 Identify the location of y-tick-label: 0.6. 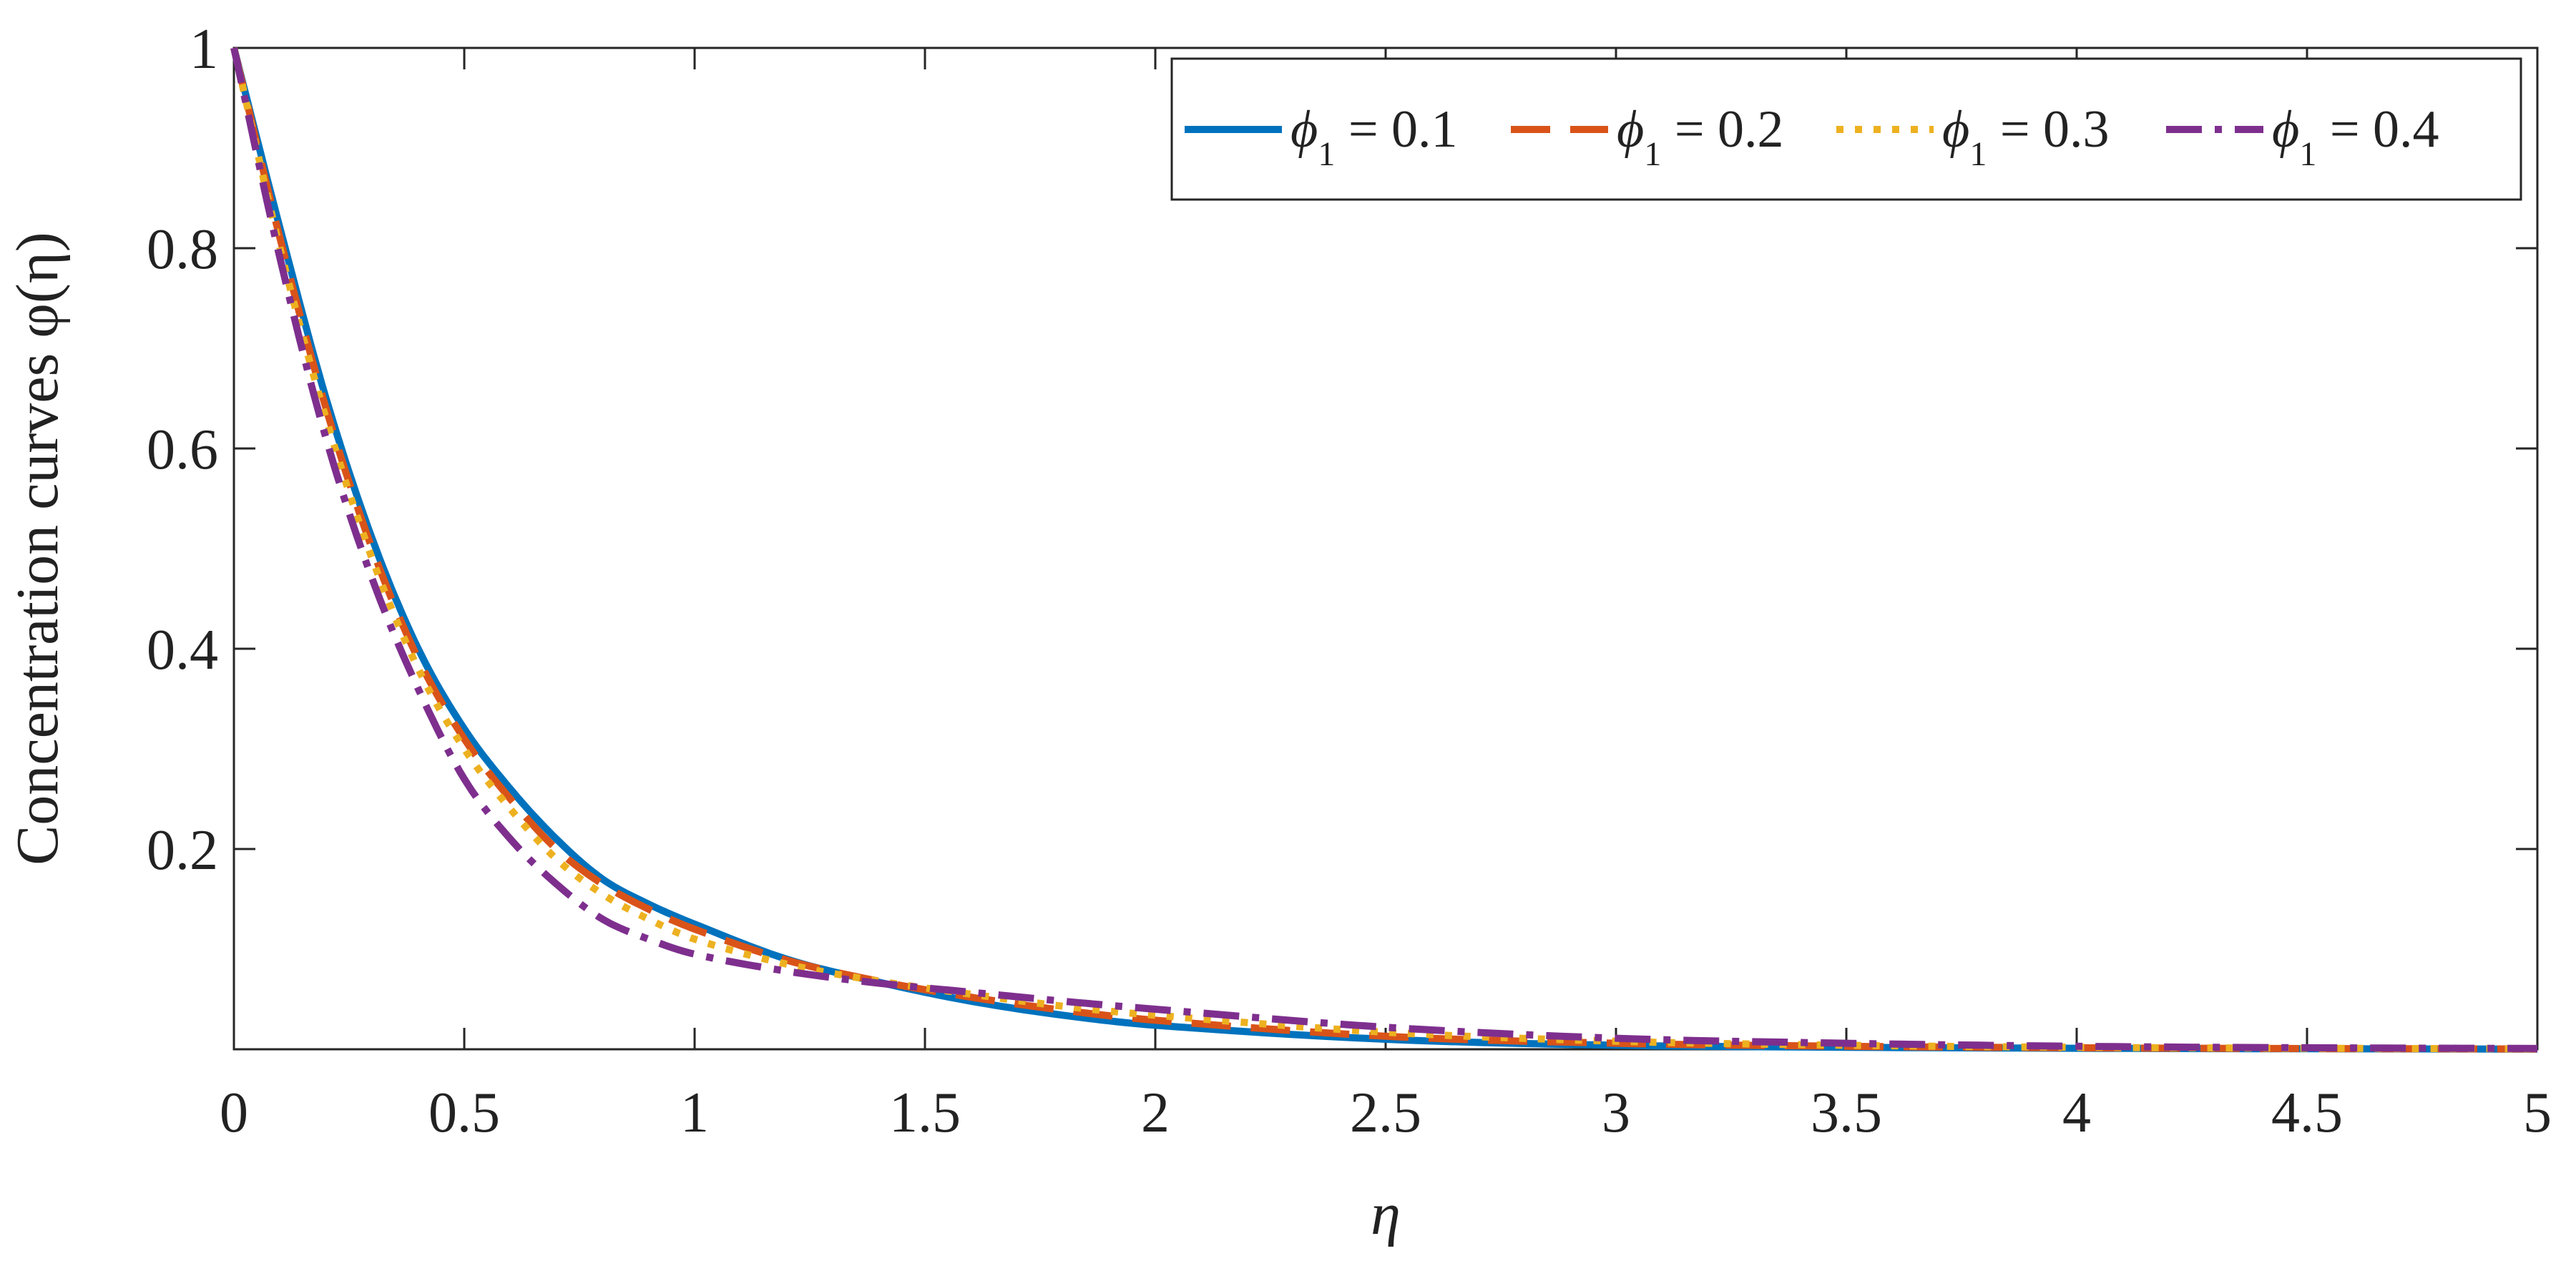
(182, 449).